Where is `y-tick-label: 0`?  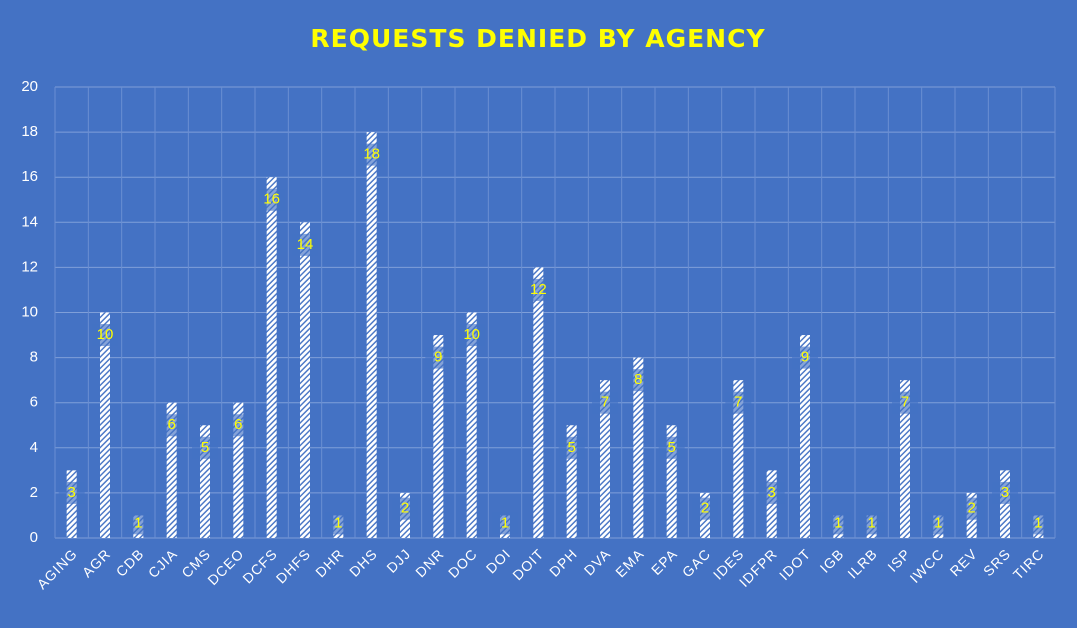
y-tick-label: 0 is located at coordinates (34, 537).